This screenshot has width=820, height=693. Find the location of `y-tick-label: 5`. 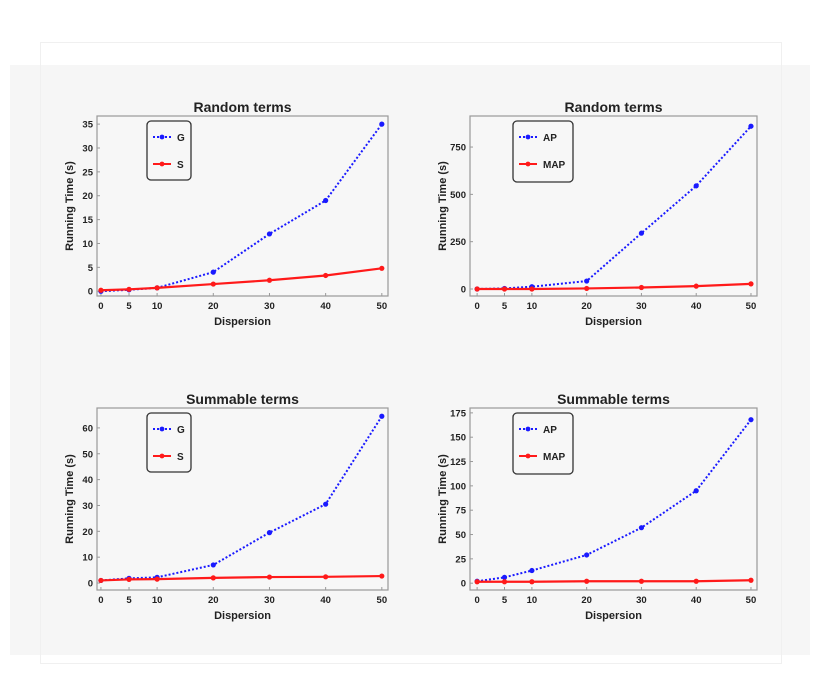

y-tick-label: 5 is located at coordinates (91, 268).